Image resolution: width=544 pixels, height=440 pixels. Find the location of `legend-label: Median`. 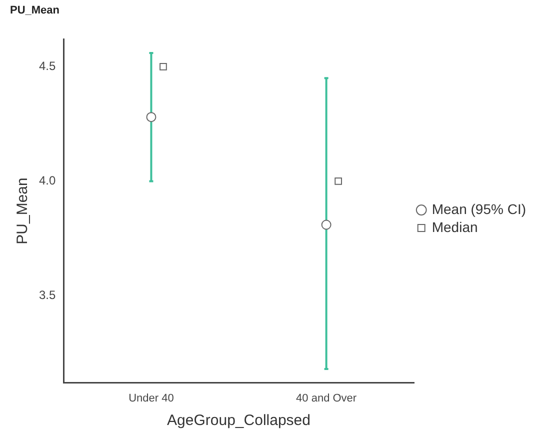

legend-label: Median is located at coordinates (455, 226).